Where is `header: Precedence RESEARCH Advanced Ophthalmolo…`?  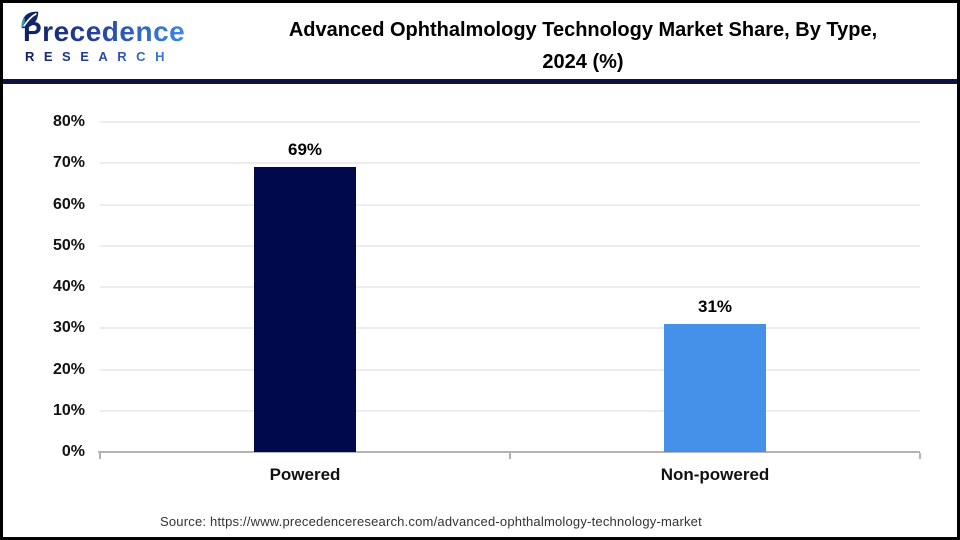 header: Precedence RESEARCH Advanced Ophthalmolo… is located at coordinates (480, 41).